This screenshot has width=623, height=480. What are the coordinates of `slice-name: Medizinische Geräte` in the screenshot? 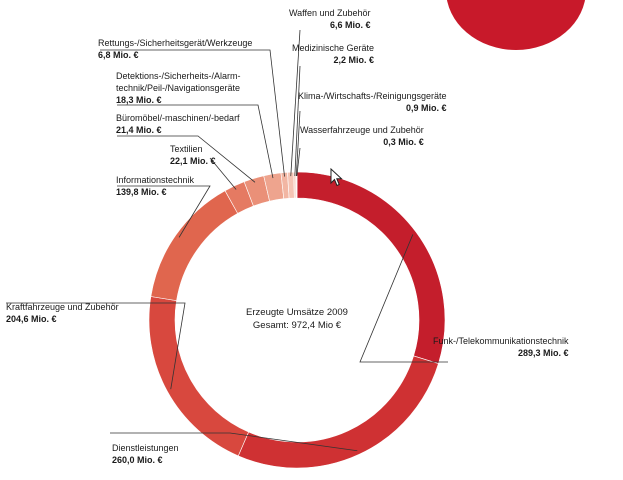 It's located at (333, 48).